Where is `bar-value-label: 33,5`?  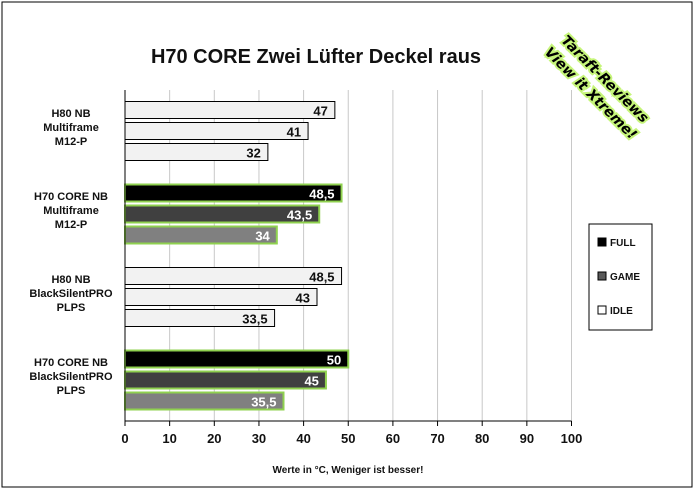
bar-value-label: 33,5 is located at coordinates (254, 319).